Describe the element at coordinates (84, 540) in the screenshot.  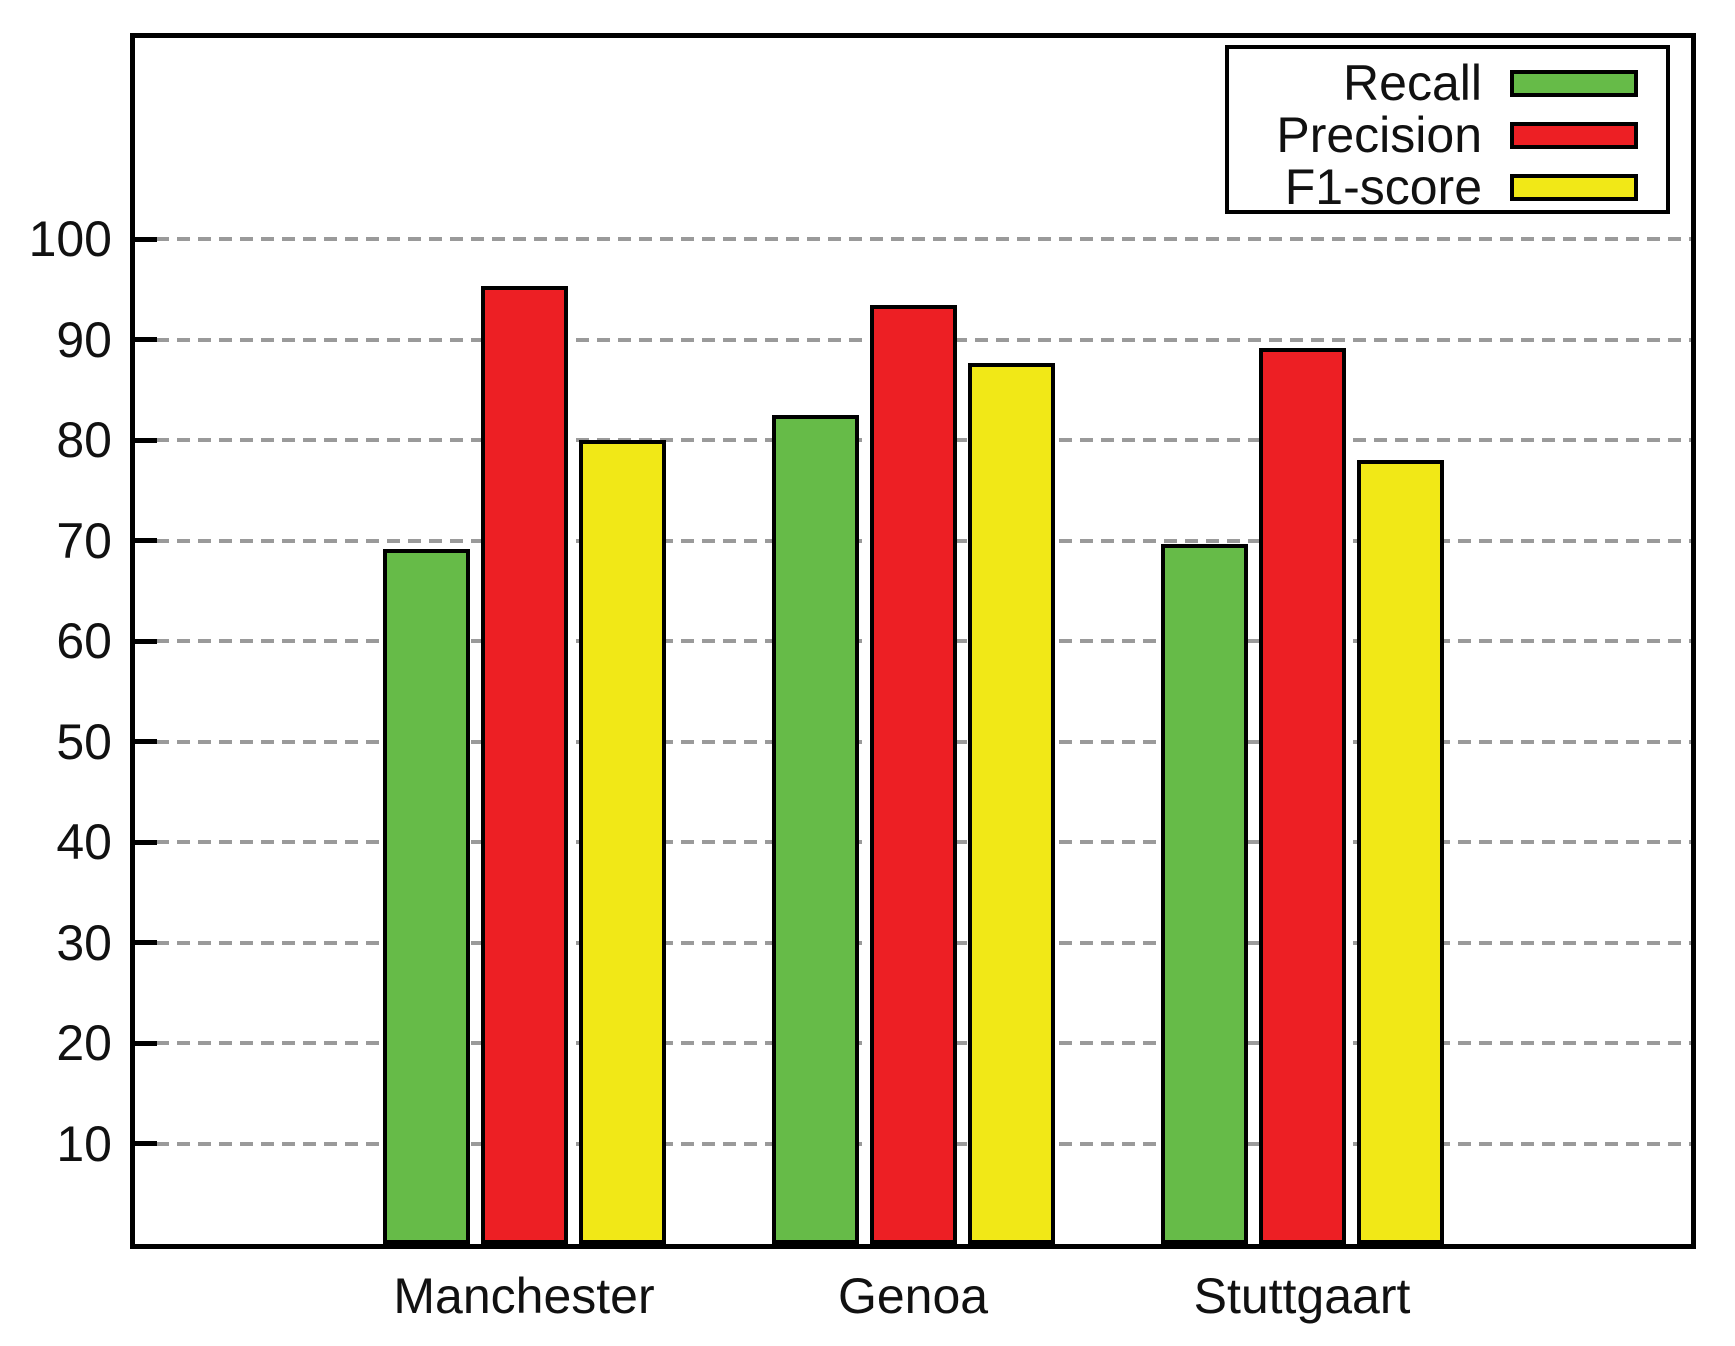
I see `y-tick-label-70: 70` at that location.